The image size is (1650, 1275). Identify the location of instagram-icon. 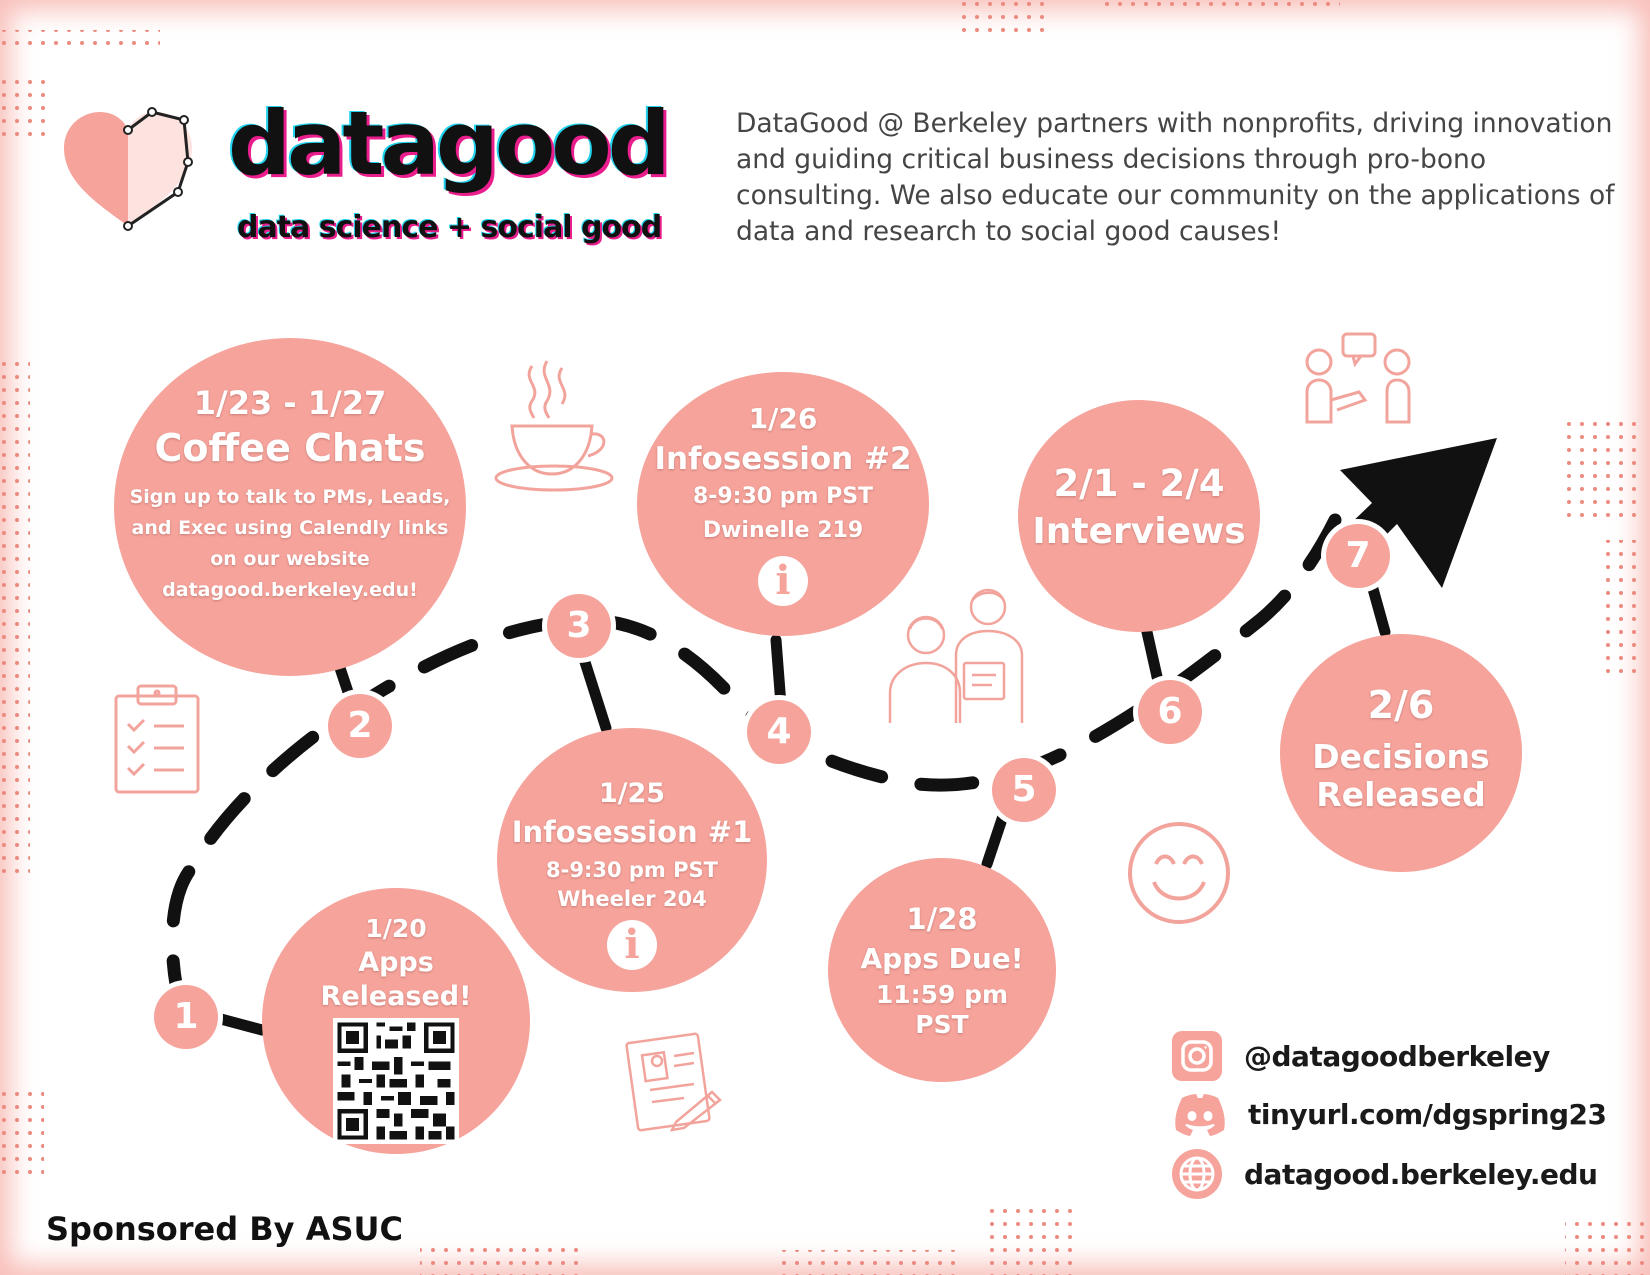
(1197, 1056).